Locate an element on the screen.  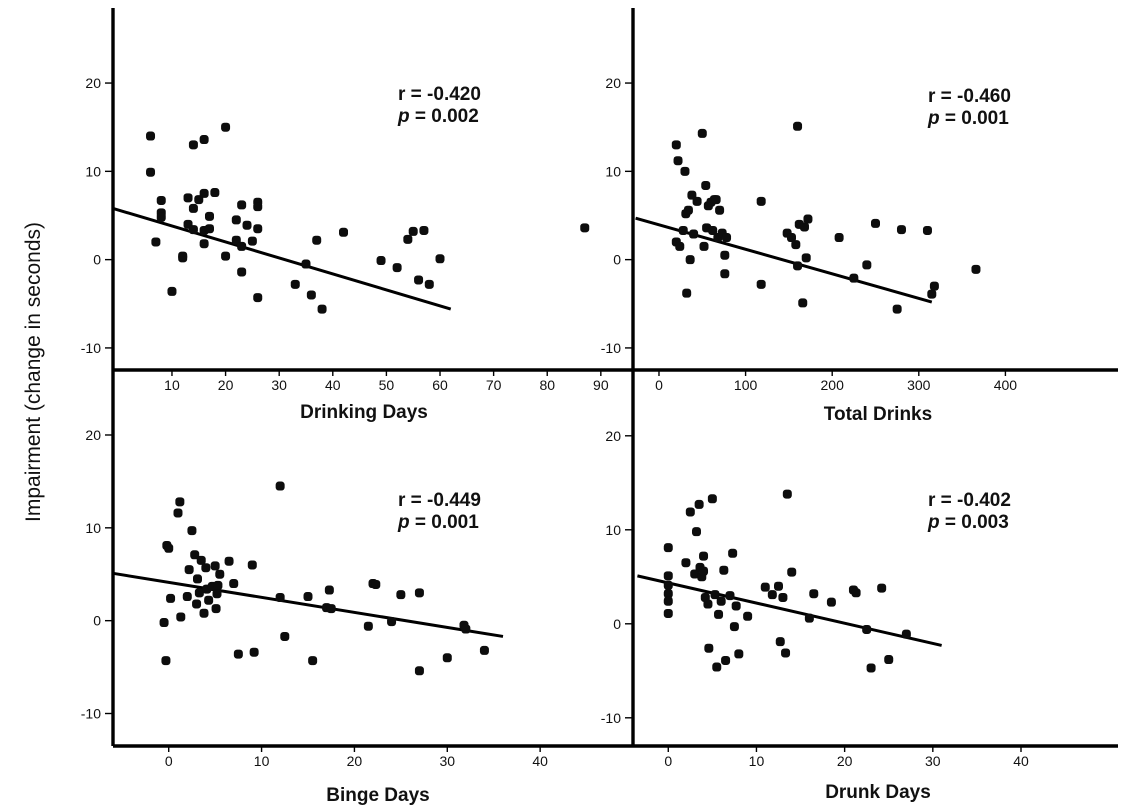
stat-r: r = -0.402 is located at coordinates (969, 500).